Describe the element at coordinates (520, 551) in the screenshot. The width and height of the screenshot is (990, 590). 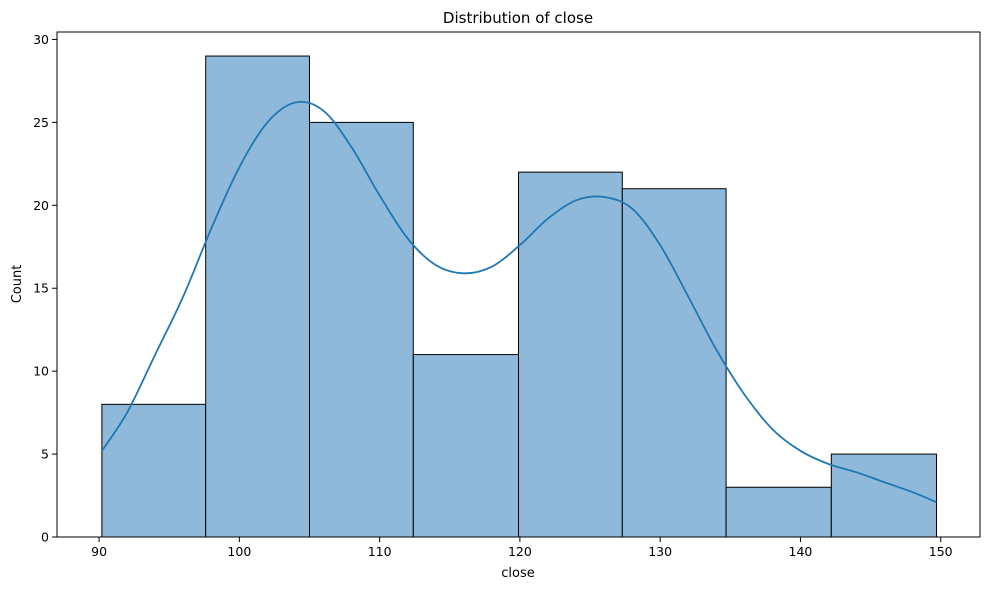
I see `x-tick-label: 120` at that location.